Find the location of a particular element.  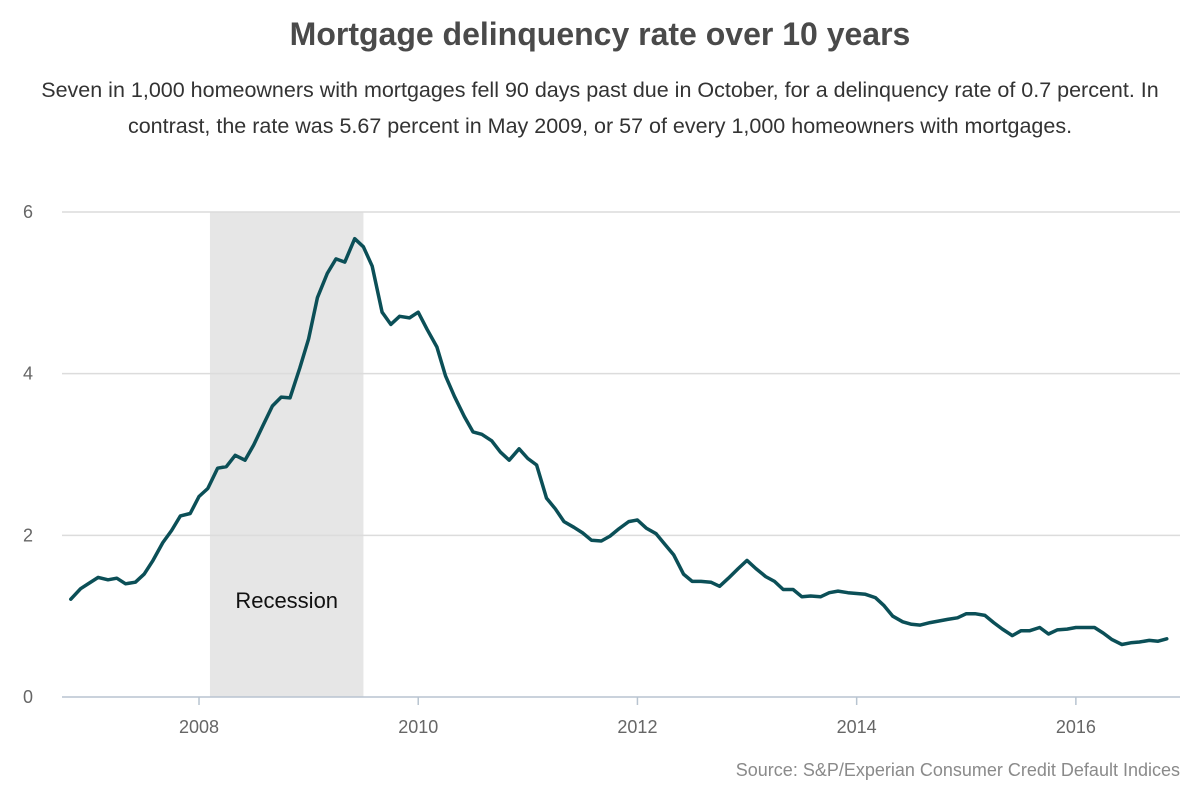

recession-label: Recession is located at coordinates (286, 600).